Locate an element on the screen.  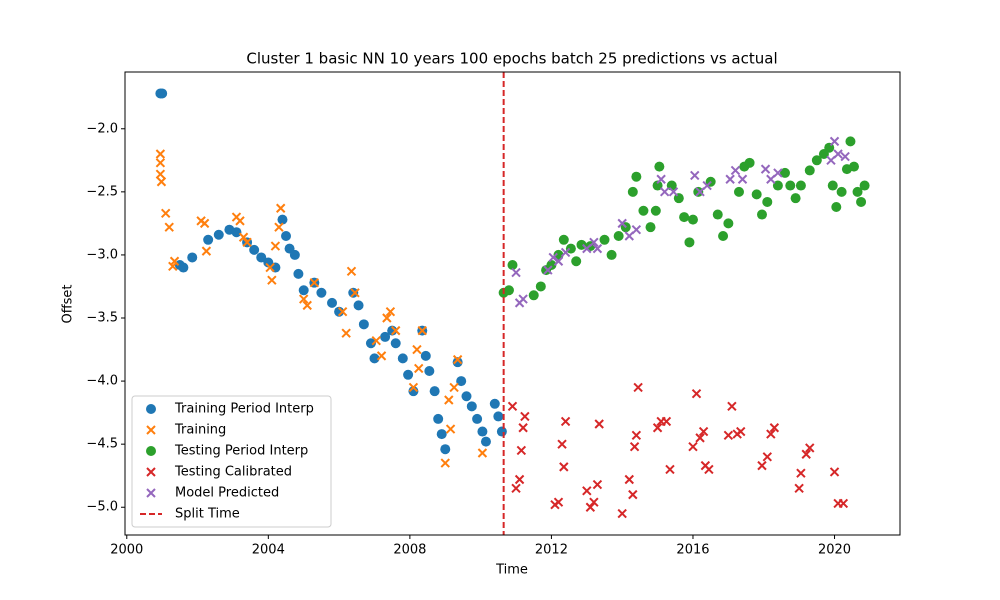
legend-label: Testing Calibrated is located at coordinates (233, 472).